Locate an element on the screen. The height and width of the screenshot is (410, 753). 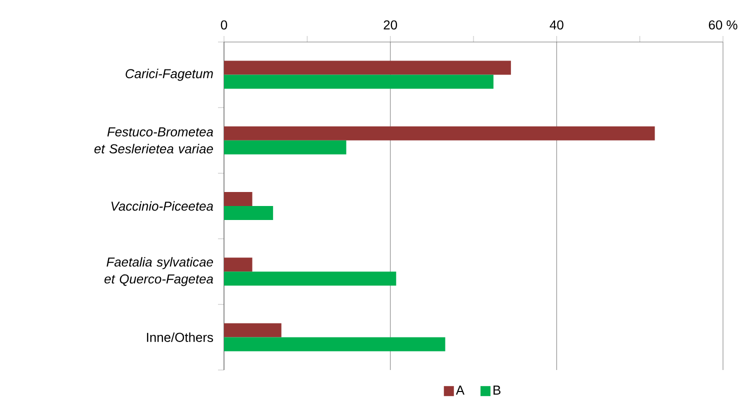
x-tick-label: 60 % is located at coordinates (723, 25).